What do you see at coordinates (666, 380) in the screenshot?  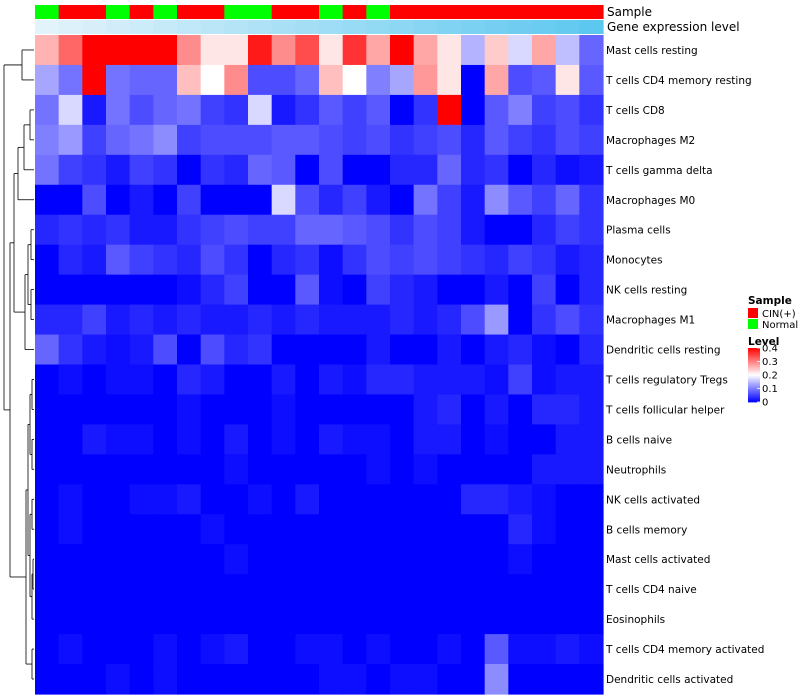 I see `row-label: T cells regulatory Tregs` at bounding box center [666, 380].